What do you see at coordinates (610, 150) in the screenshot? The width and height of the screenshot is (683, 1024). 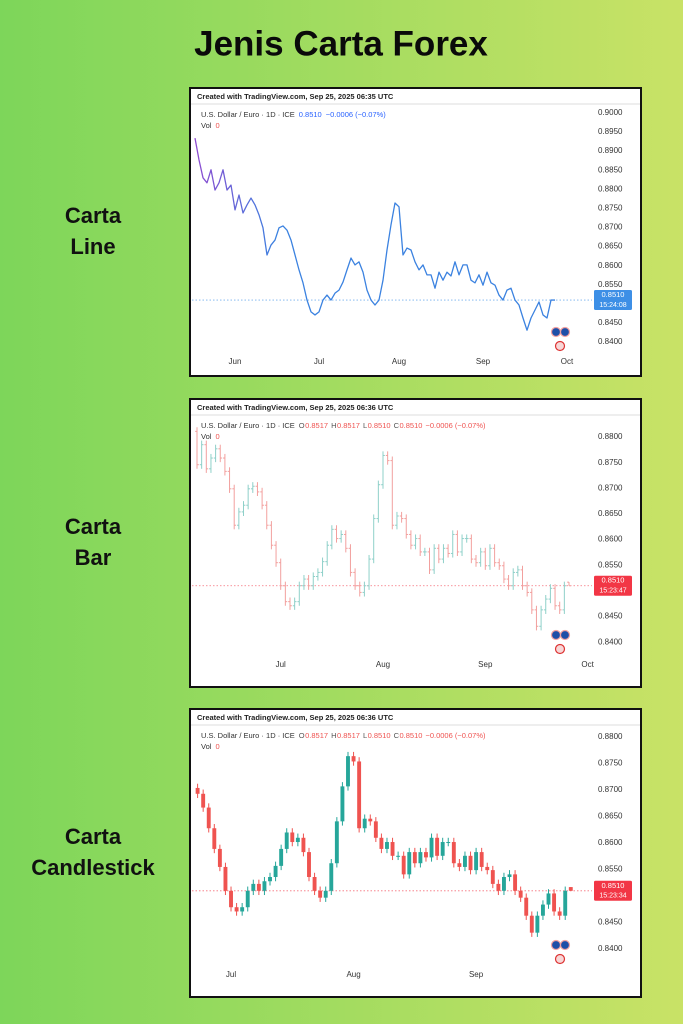 I see `y-tick-label: 0.8900` at bounding box center [610, 150].